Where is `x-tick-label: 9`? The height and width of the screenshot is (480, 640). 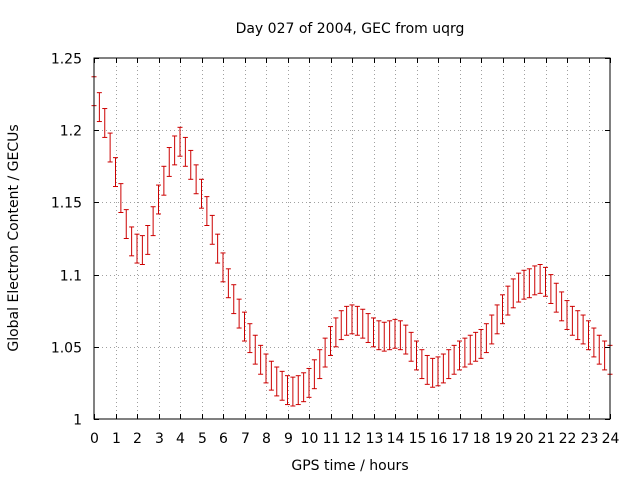
x-tick-label: 9 is located at coordinates (288, 439).